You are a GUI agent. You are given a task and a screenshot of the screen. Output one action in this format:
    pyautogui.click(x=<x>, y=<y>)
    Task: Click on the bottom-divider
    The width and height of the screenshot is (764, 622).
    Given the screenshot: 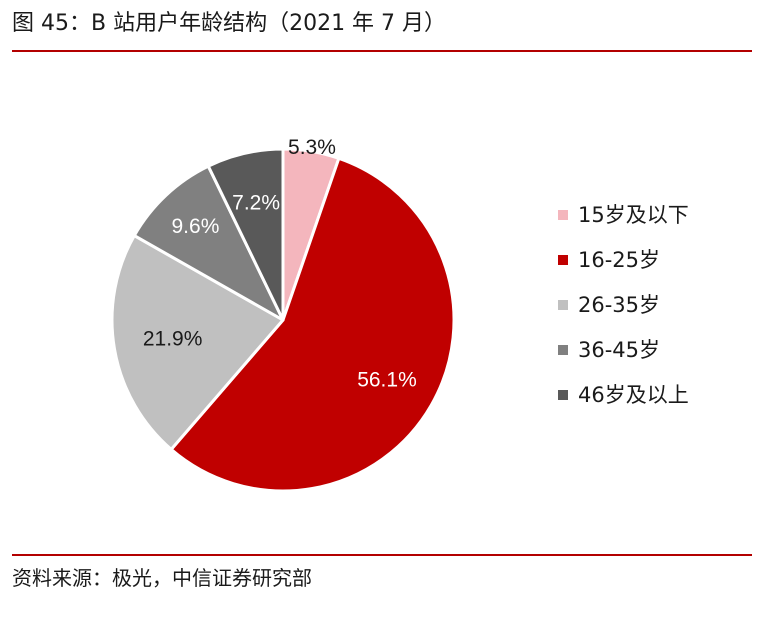 What is the action you would take?
    pyautogui.click(x=382, y=555)
    